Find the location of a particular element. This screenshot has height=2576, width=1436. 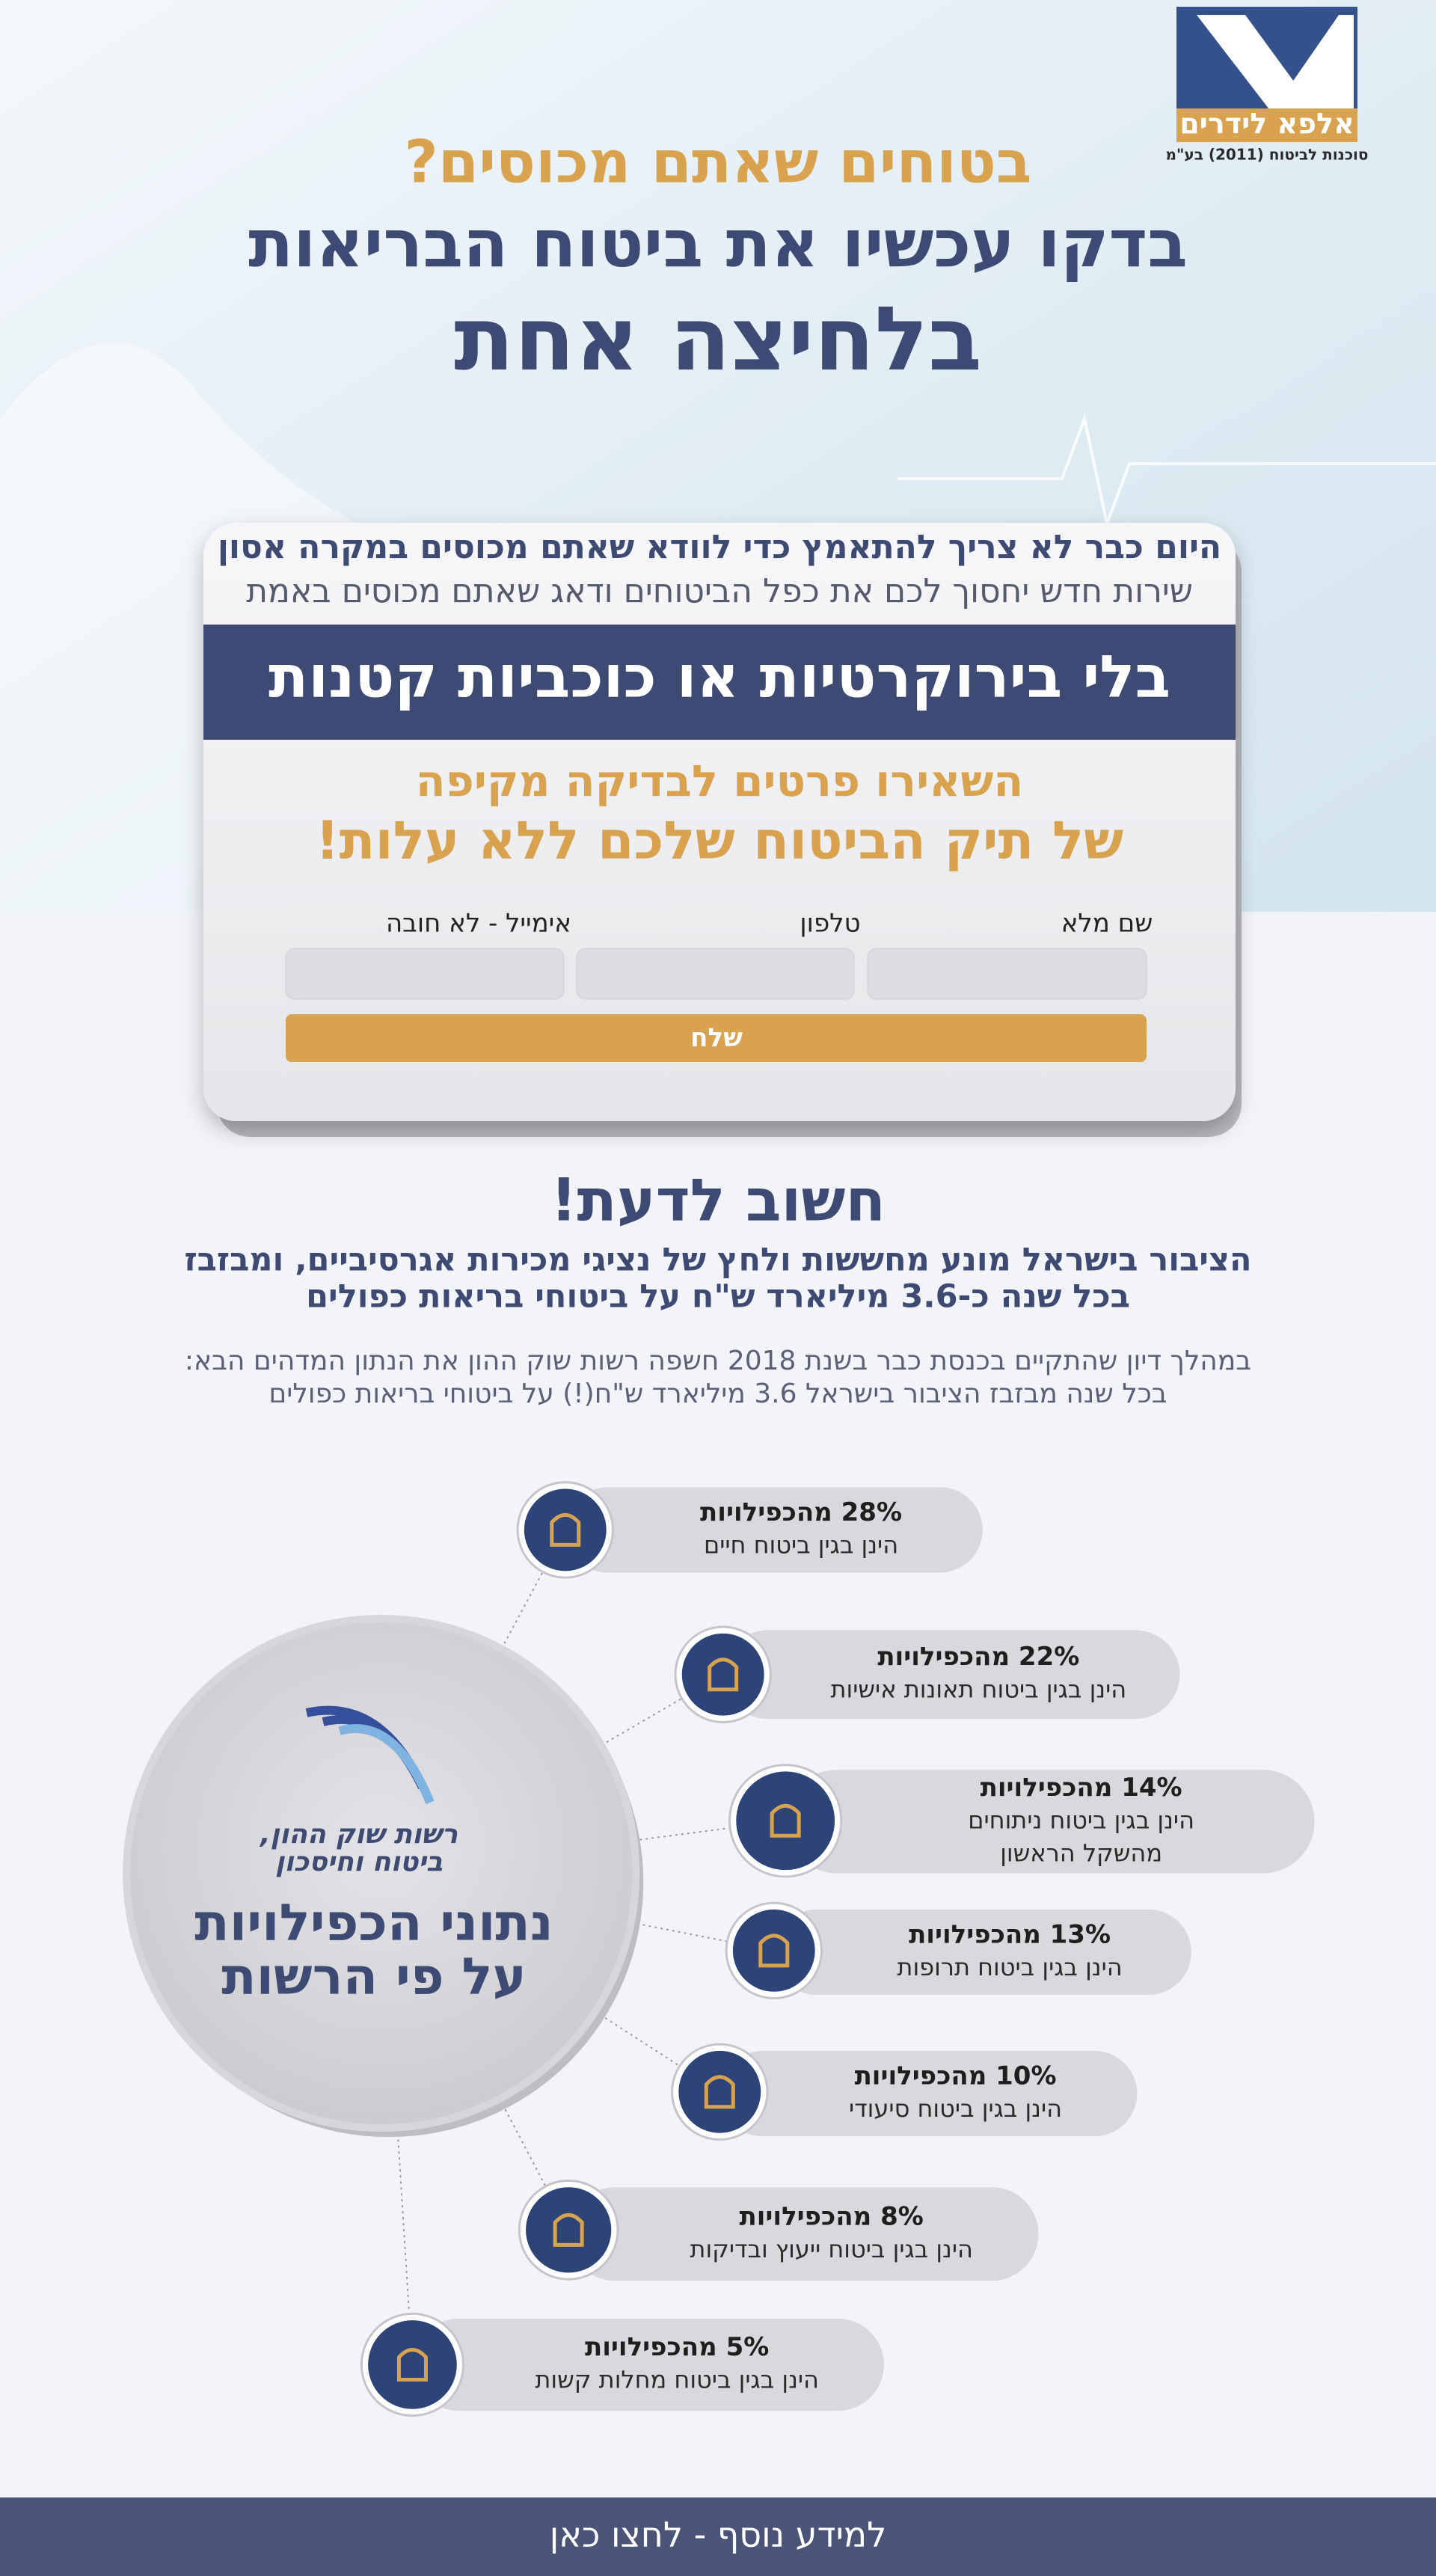

item-headline: 14% מהכפילויות is located at coordinates (1081, 1788).